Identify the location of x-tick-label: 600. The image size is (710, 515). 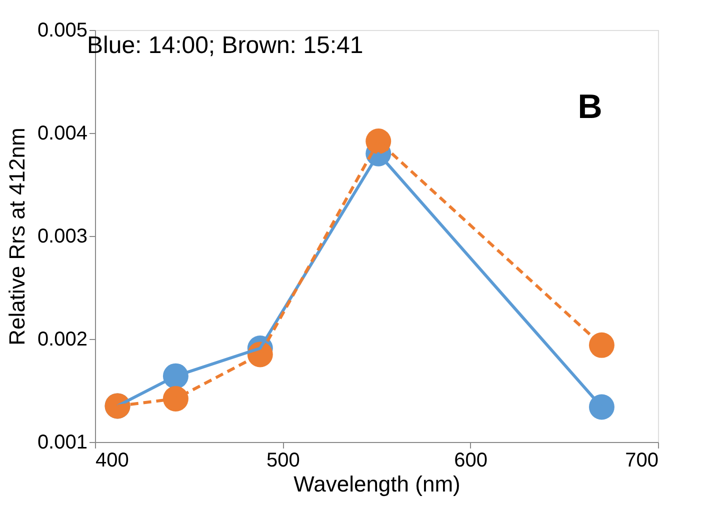
(471, 461).